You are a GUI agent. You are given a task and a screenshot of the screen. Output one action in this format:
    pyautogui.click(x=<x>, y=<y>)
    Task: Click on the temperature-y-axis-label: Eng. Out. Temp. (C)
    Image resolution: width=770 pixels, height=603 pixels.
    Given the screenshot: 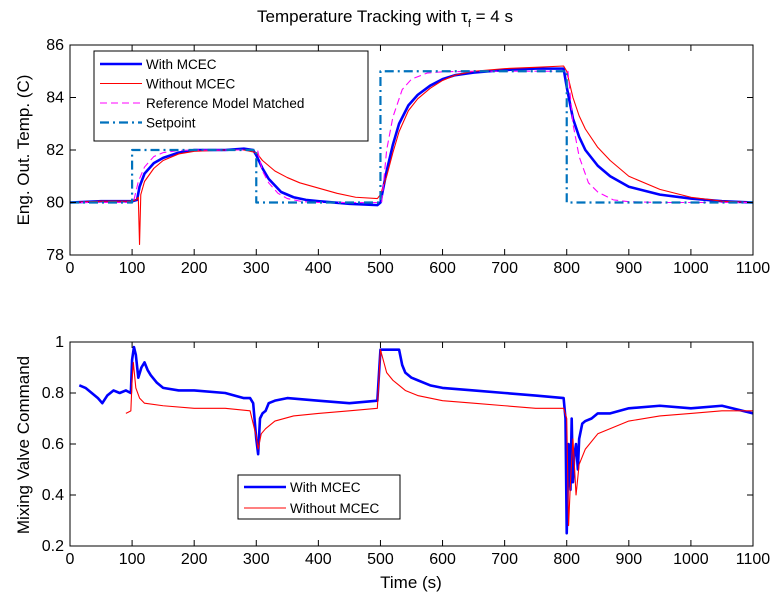 What is the action you would take?
    pyautogui.click(x=23, y=150)
    